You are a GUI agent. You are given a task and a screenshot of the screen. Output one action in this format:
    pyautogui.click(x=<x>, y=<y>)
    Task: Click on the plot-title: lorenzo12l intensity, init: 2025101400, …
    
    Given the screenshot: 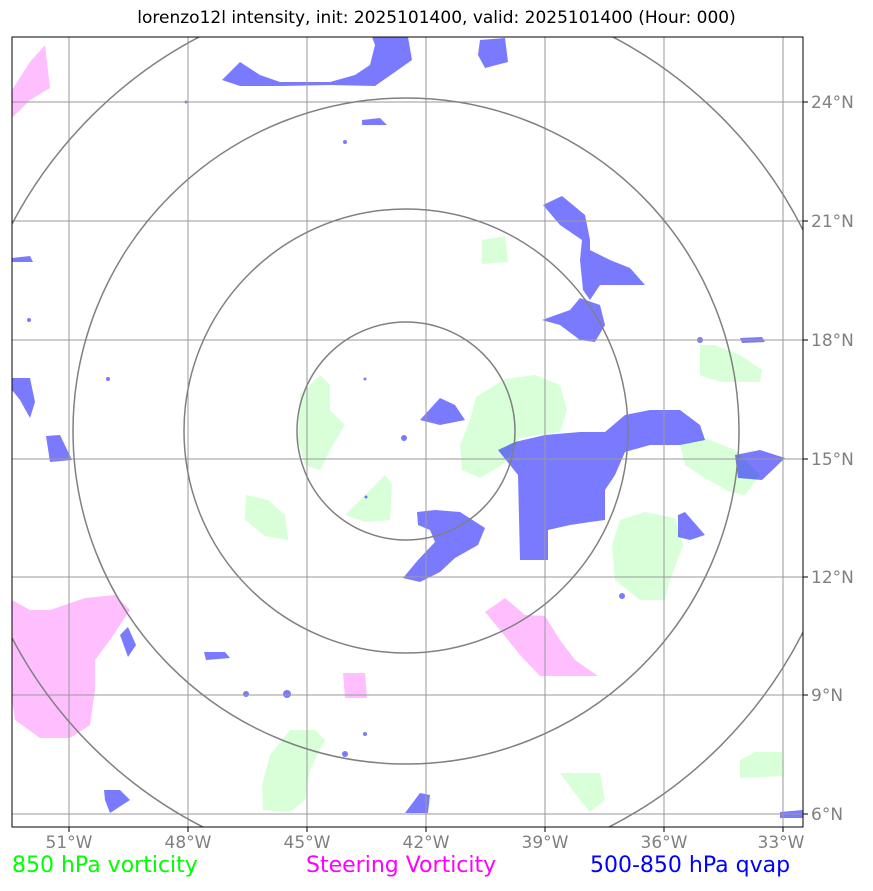 What is the action you would take?
    pyautogui.click(x=436, y=18)
    